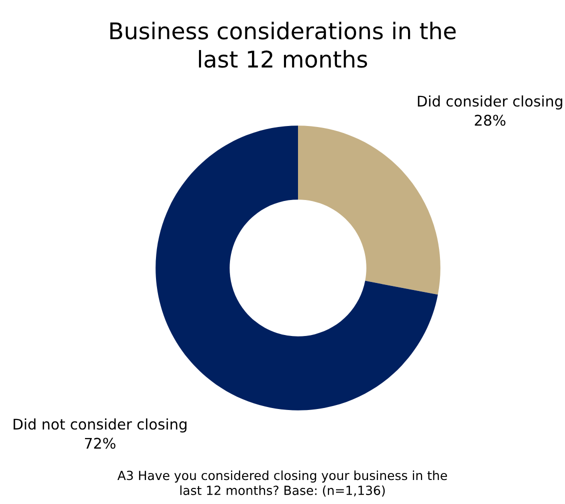 The image size is (565, 504). Describe the element at coordinates (100, 425) in the screenshot. I see `slice-label: Did not consider closing` at that location.